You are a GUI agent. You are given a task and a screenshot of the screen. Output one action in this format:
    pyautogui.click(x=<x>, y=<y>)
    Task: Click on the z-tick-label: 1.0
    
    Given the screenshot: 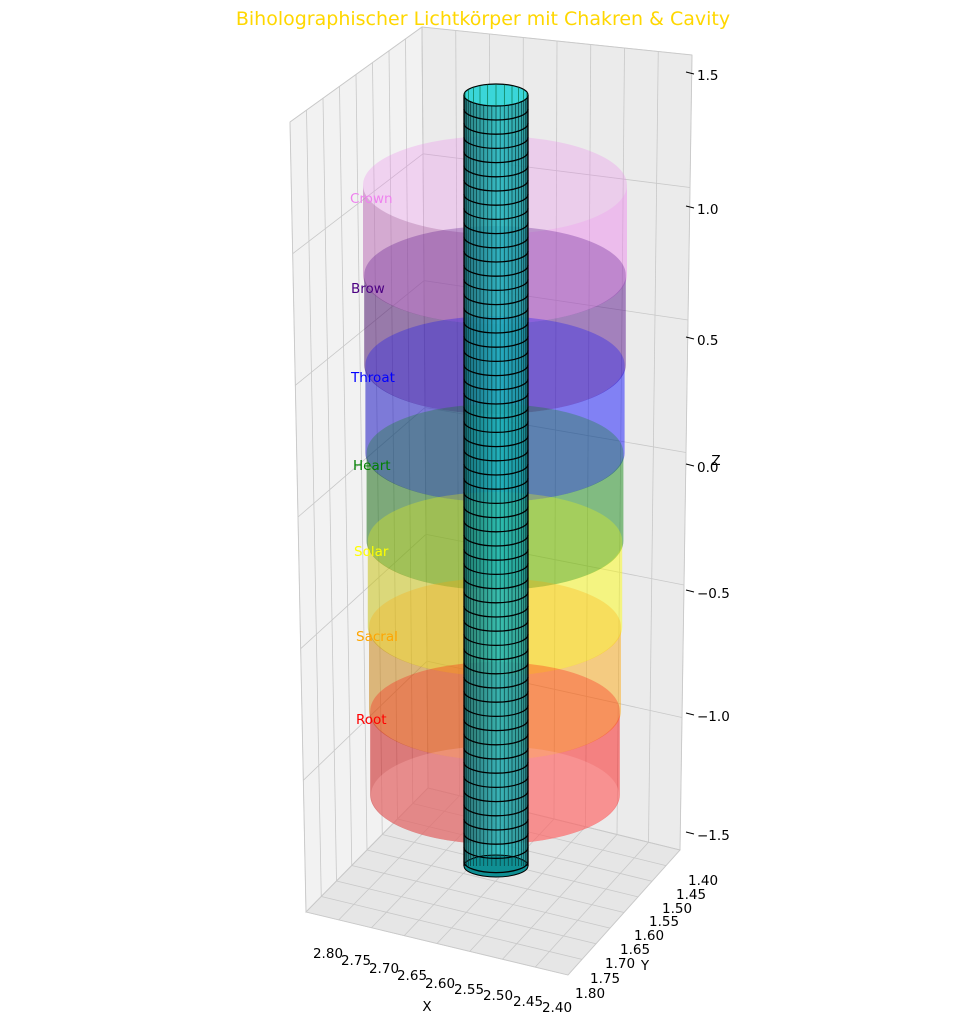 What is the action you would take?
    pyautogui.click(x=707, y=210)
    